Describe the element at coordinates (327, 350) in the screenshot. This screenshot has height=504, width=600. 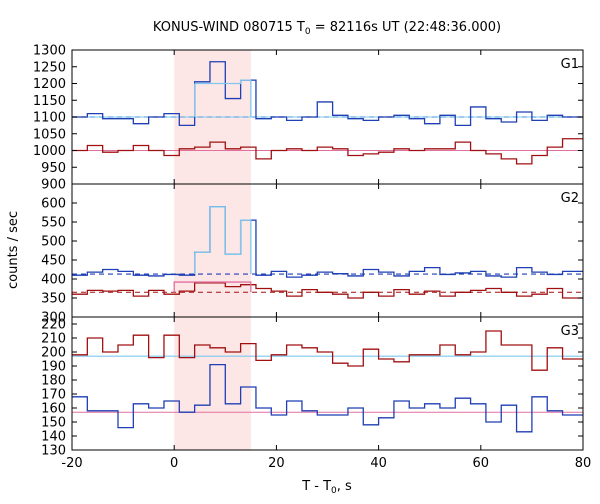
I see `panel-g3-series-upper` at that location.